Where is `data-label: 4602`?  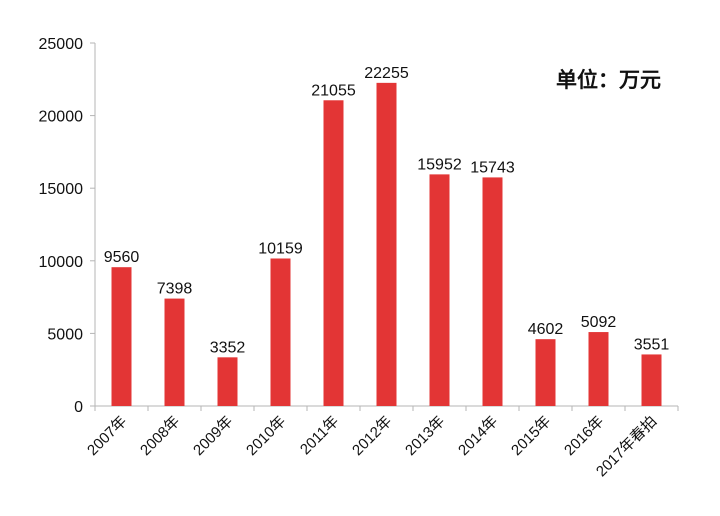
data-label: 4602 is located at coordinates (546, 329).